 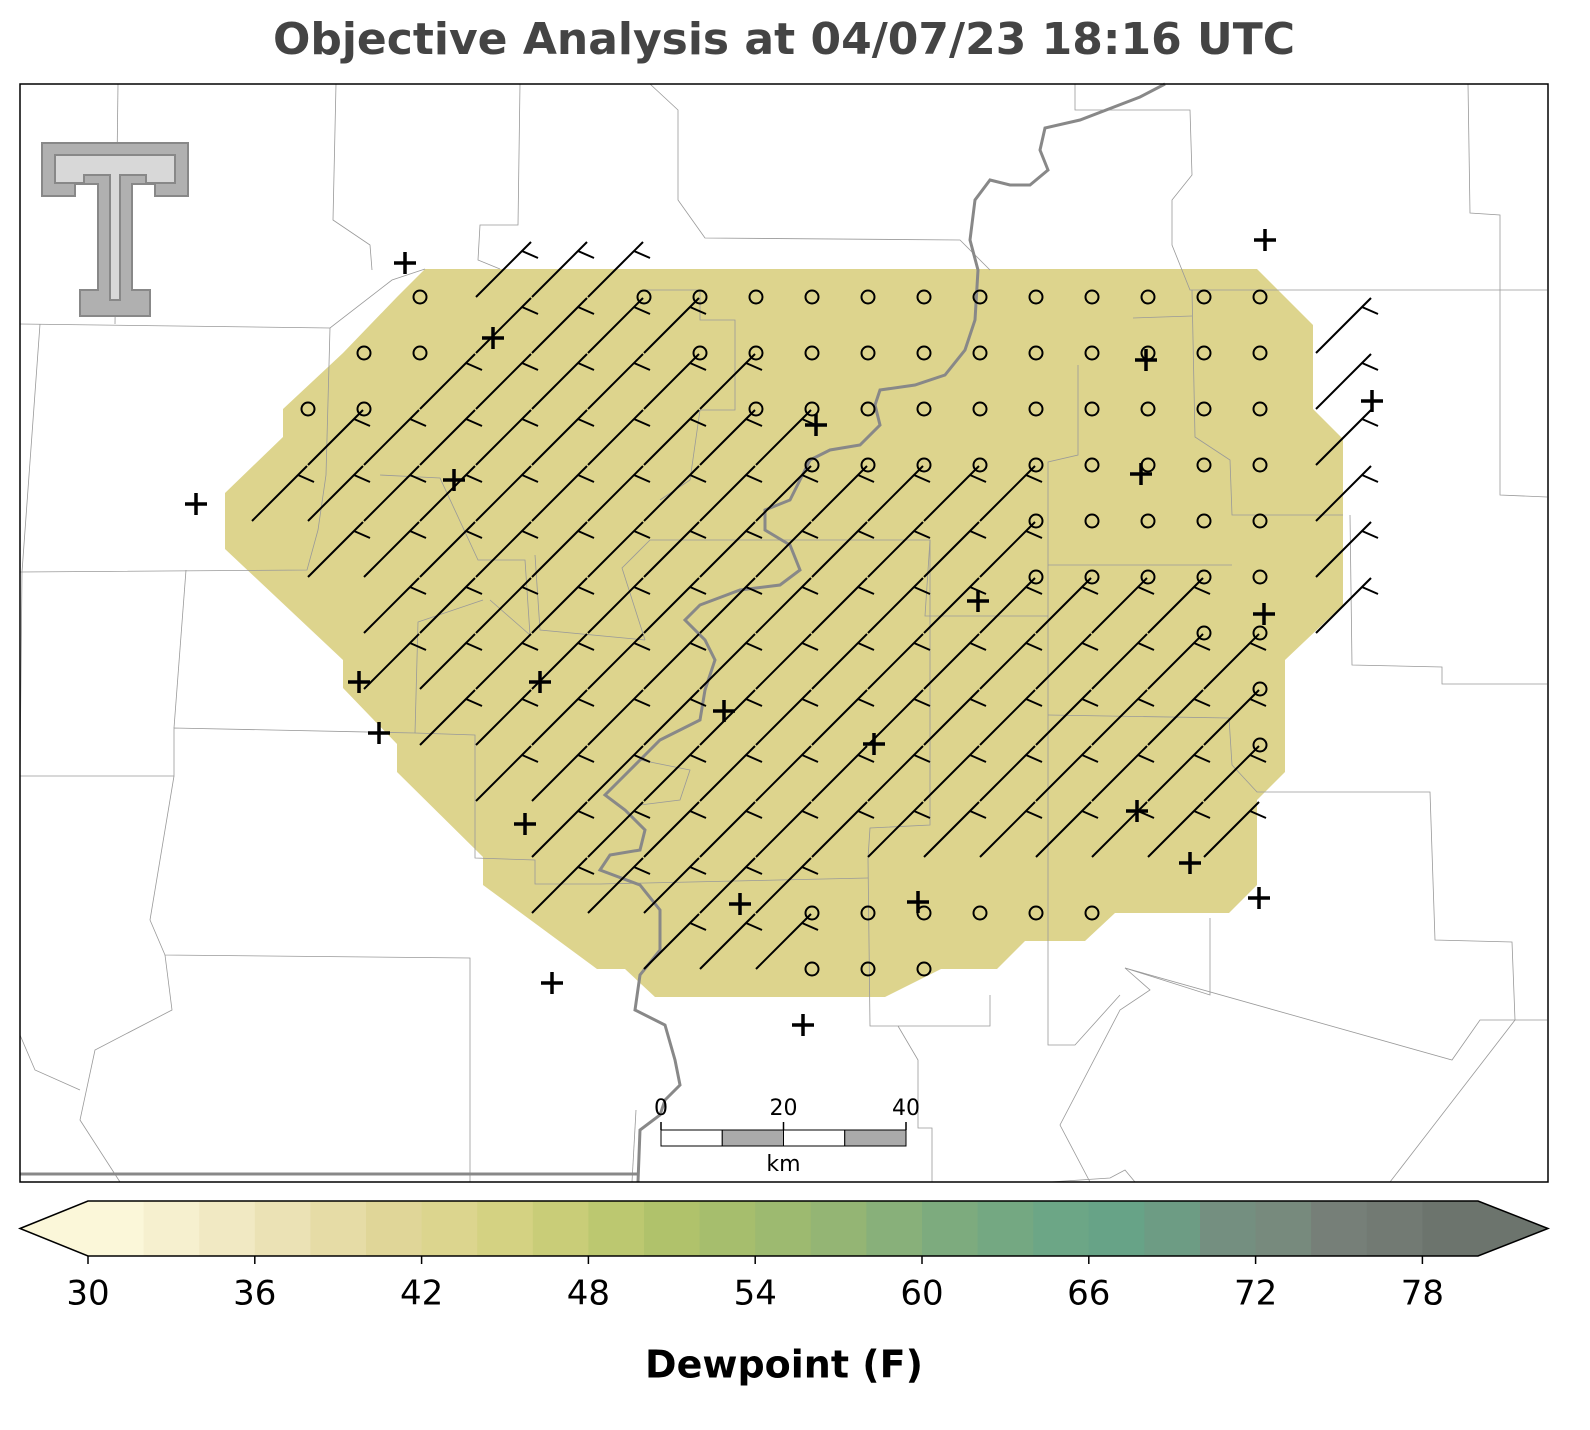 I want to click on scale-segment, so click(x=752, y=1138).